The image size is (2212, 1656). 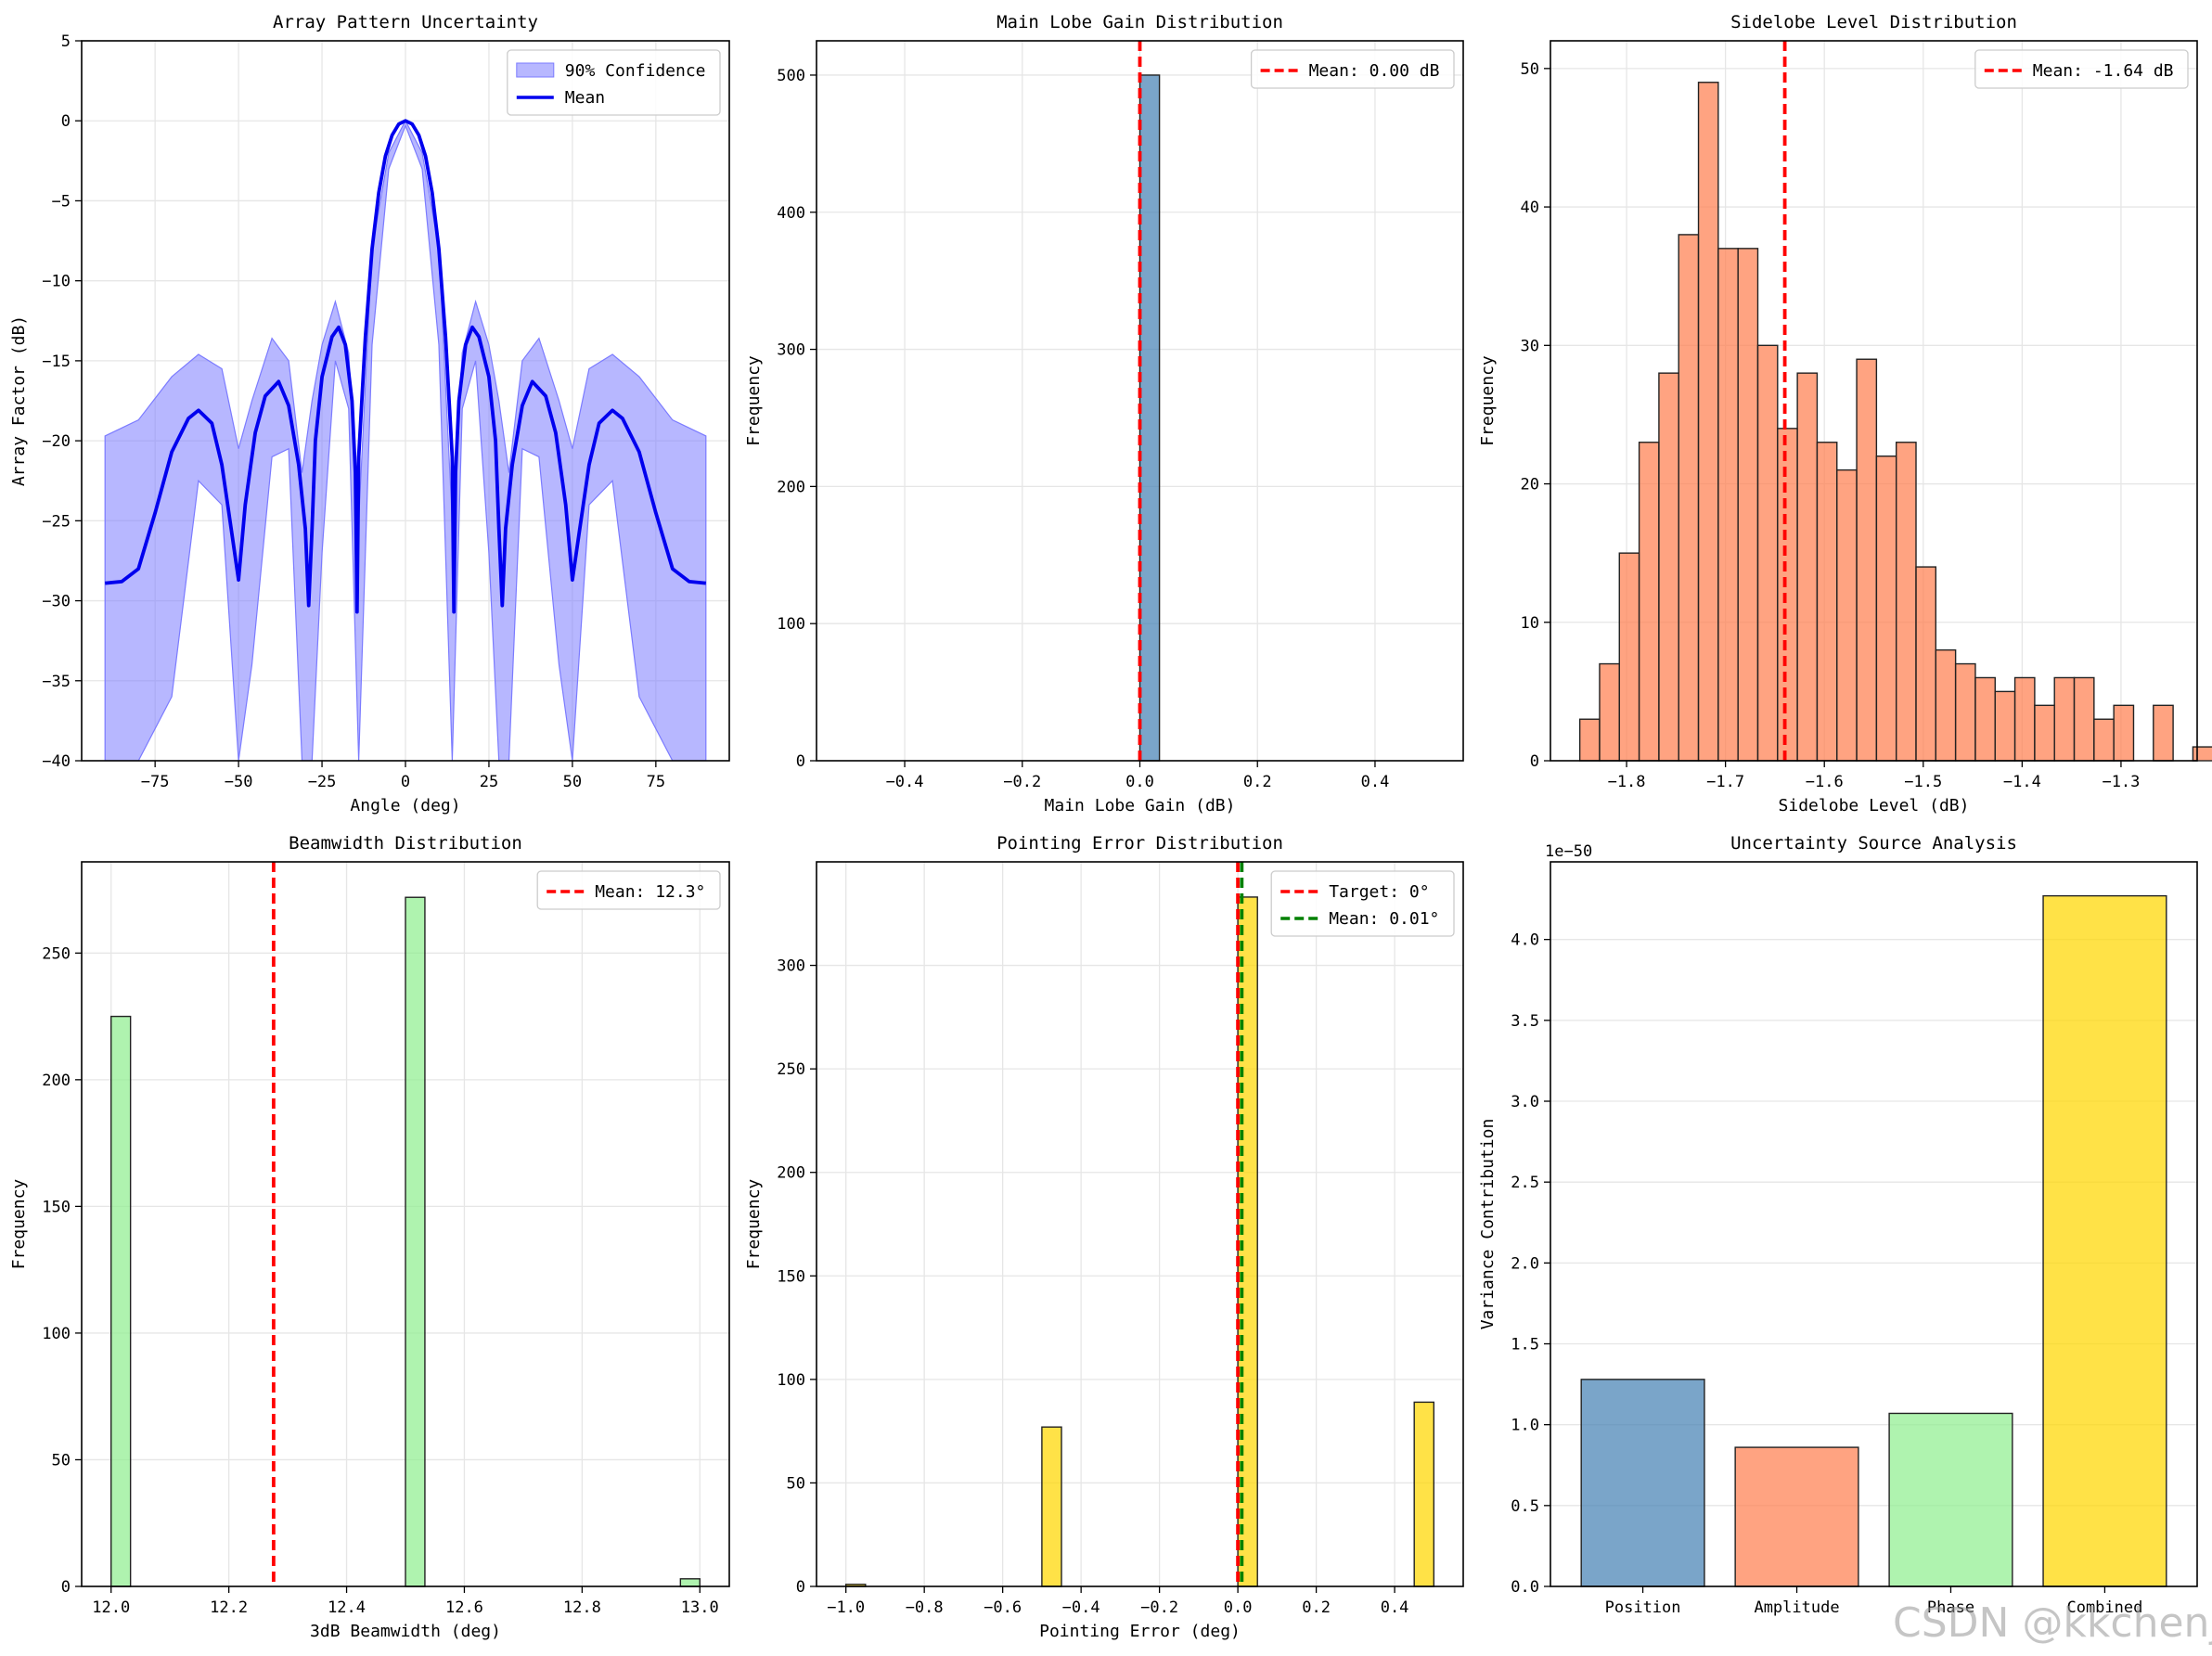 I want to click on x-tick-label: Combined, so click(x=2104, y=1607).